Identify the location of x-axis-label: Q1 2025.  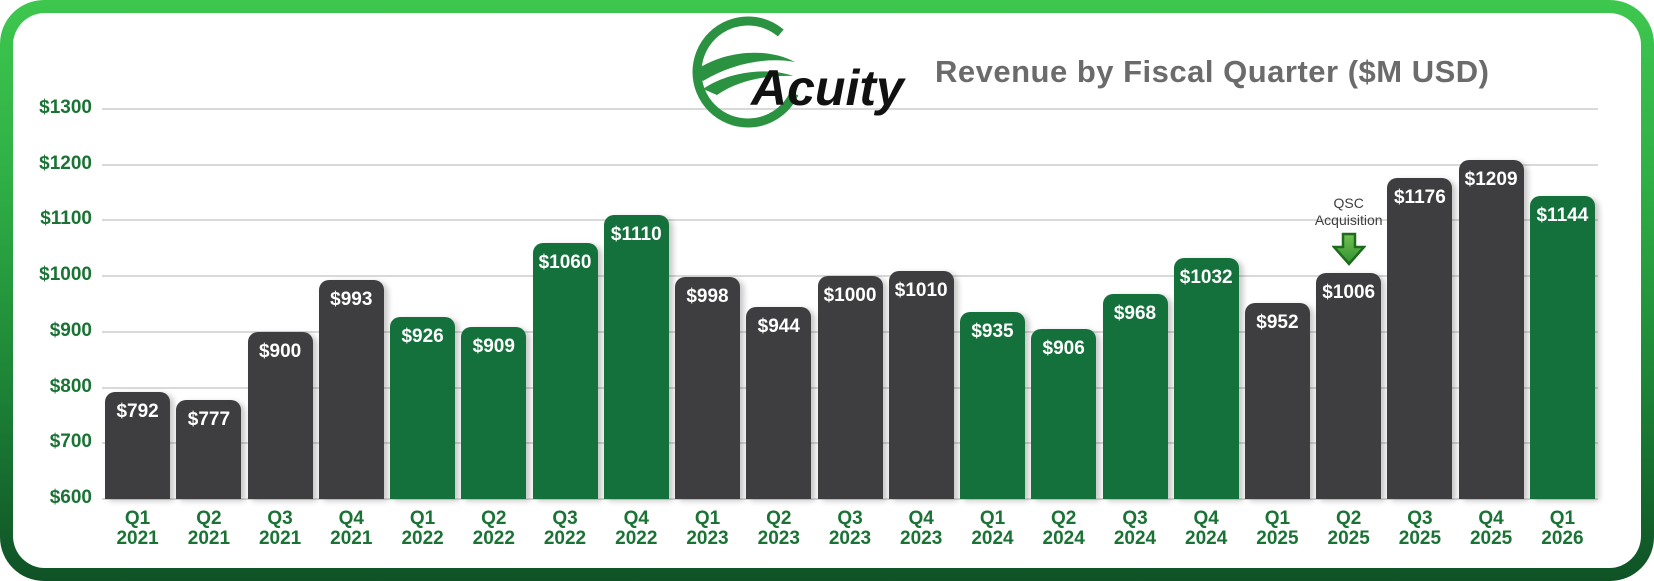
(1277, 529).